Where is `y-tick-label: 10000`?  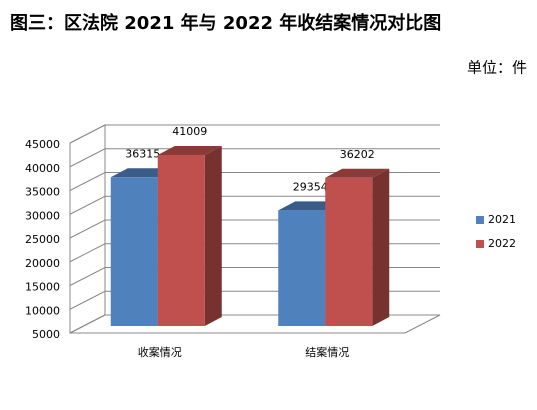 y-tick-label: 10000 is located at coordinates (42, 310).